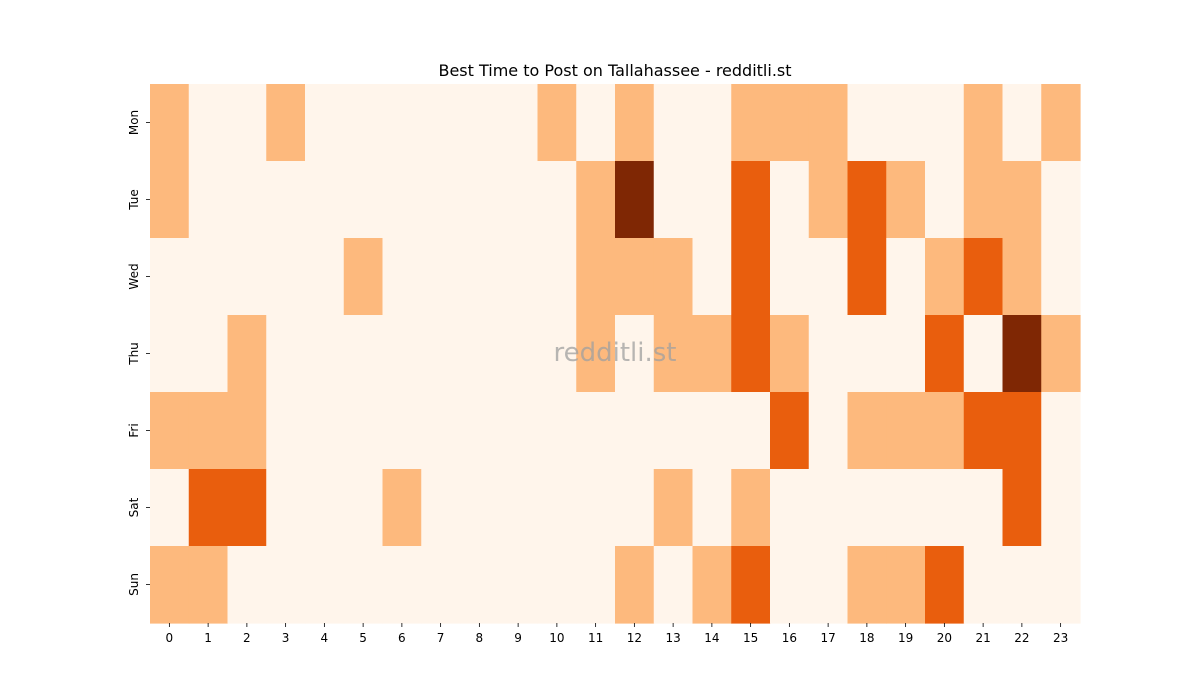 Image resolution: width=1200 pixels, height=700 pixels. Describe the element at coordinates (134, 354) in the screenshot. I see `y-tick-label: Thu` at that location.